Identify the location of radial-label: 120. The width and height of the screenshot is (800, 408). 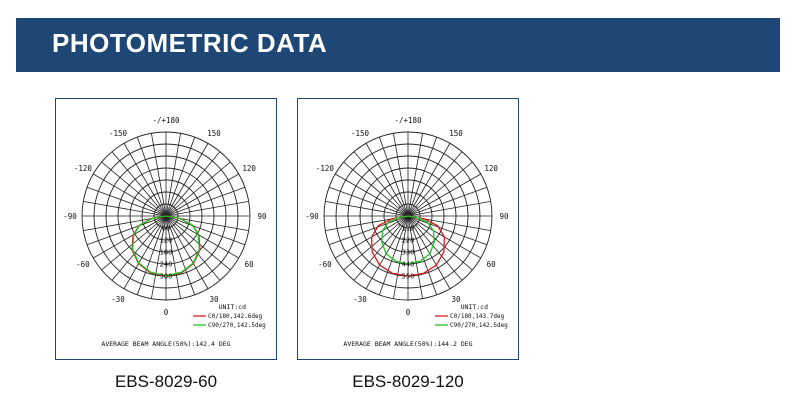
(166, 241).